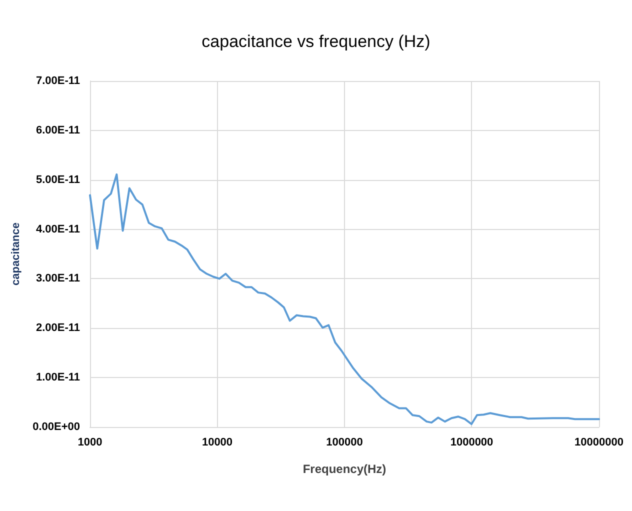 This screenshot has height=511, width=632. I want to click on y-tick-label: 3.00E-11, so click(58, 278).